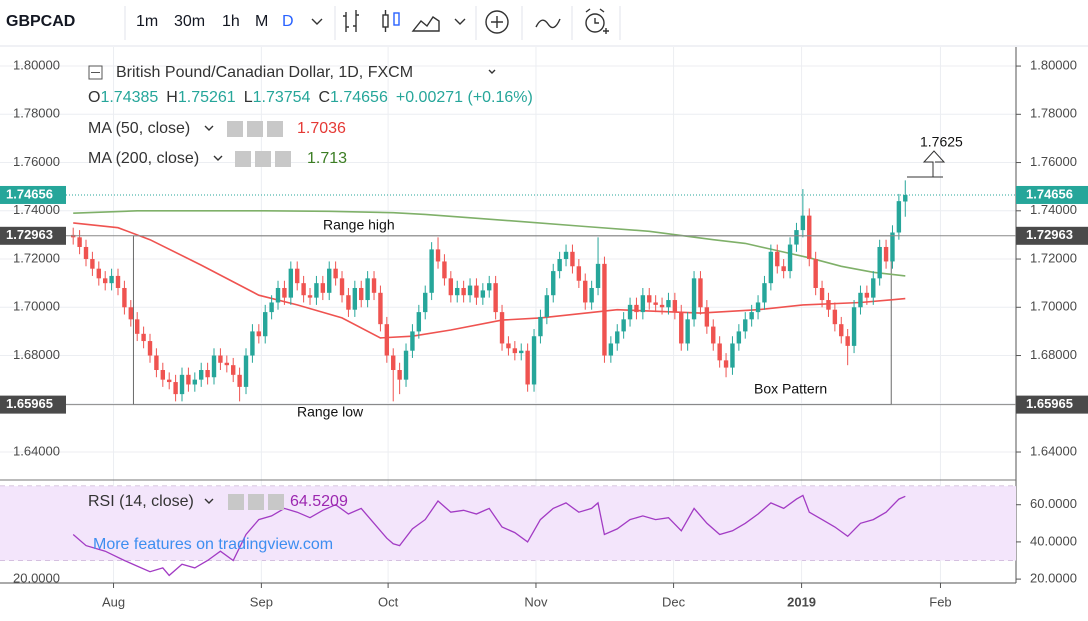 The width and height of the screenshot is (1088, 621). Describe the element at coordinates (248, 97) in the screenshot. I see `ohlc-key: L` at that location.